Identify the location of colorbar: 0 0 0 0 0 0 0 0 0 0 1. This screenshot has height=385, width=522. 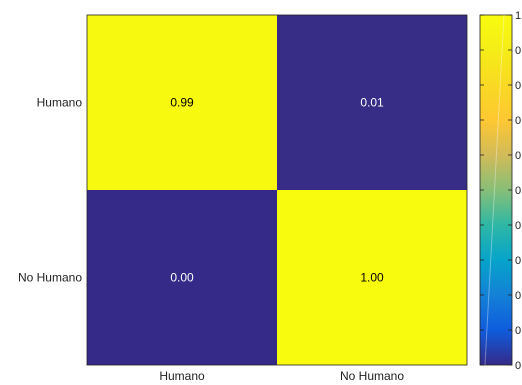
(500, 191).